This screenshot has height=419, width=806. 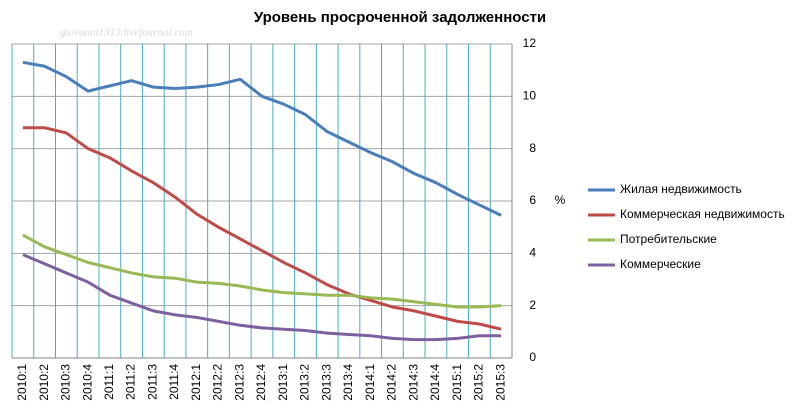 What do you see at coordinates (66, 382) in the screenshot?
I see `x-tick-label: 2010:3` at bounding box center [66, 382].